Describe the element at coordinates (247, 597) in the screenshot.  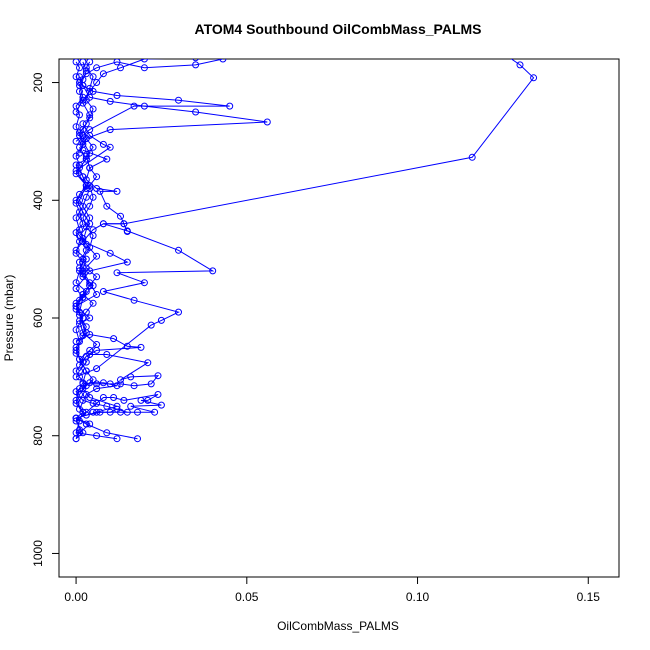
I see `x-tick-label: 0.05` at that location.